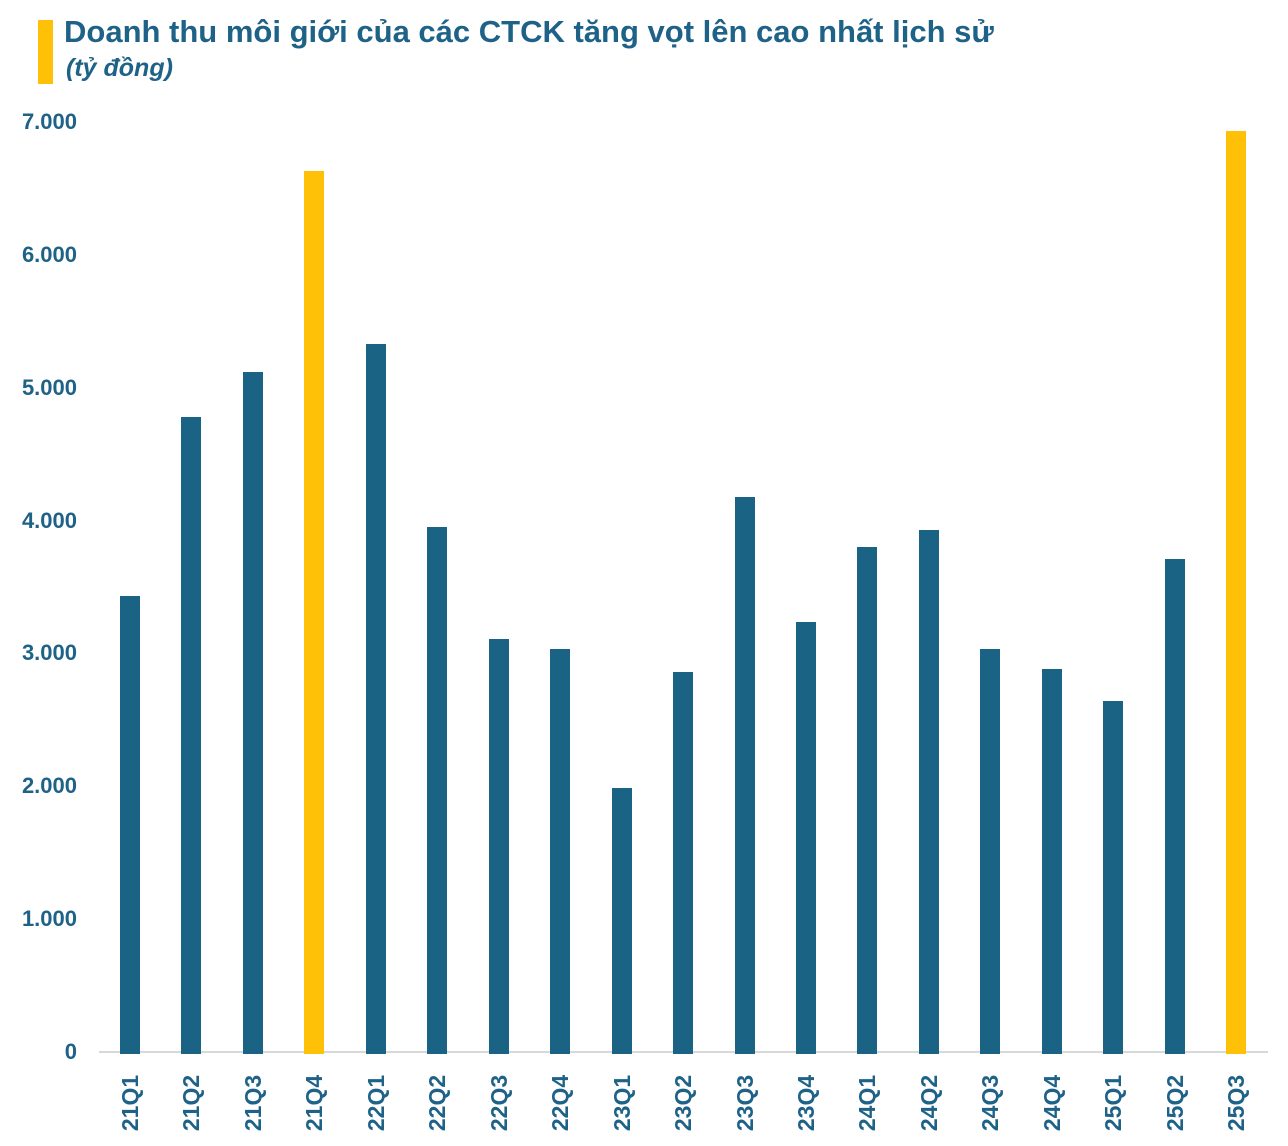  I want to click on chart-unit-label: (tỷ đồng), so click(119, 68).